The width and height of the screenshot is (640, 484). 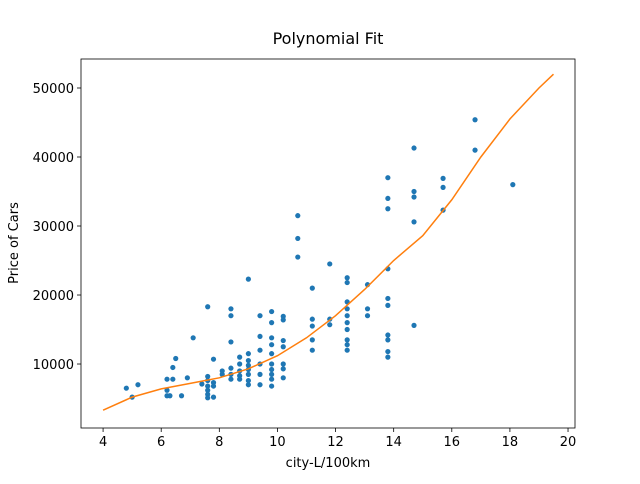 What do you see at coordinates (510, 442) in the screenshot?
I see `x-tick-label: 18` at bounding box center [510, 442].